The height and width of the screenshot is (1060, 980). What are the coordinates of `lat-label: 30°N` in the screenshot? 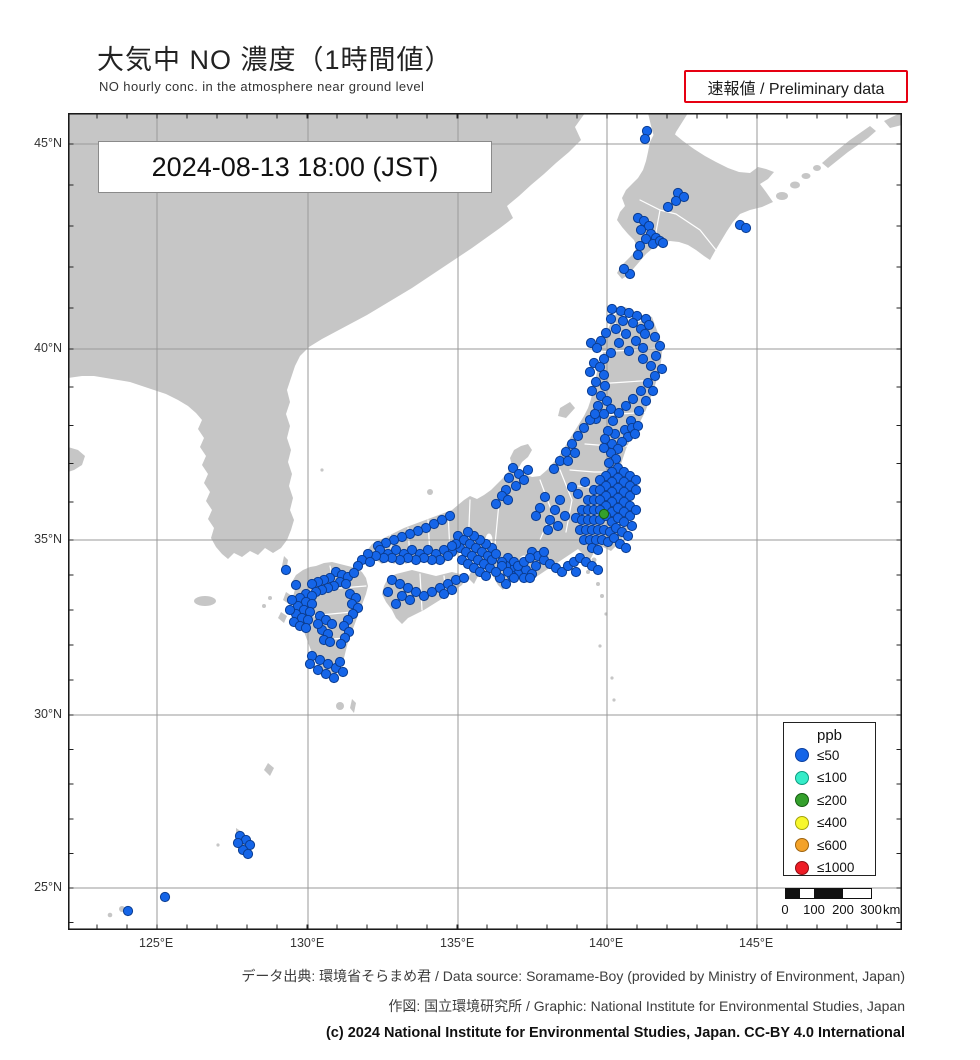 It's located at (48, 714).